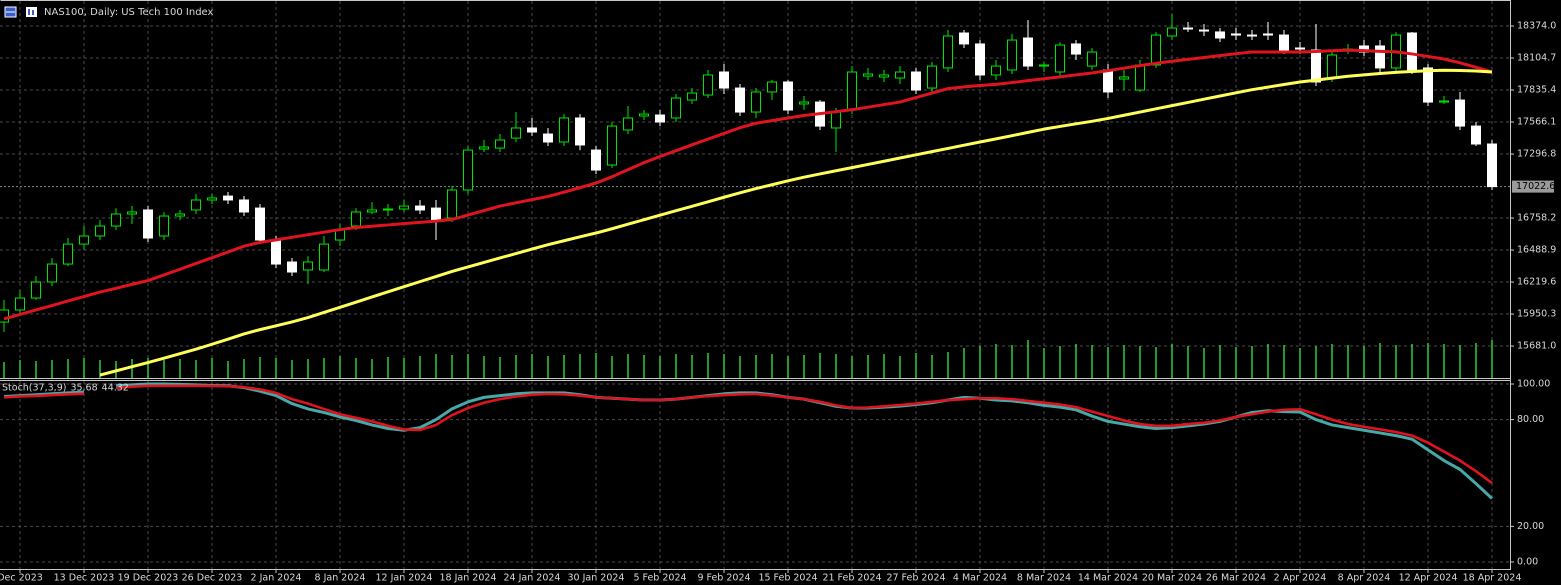 Image resolution: width=1561 pixels, height=585 pixels. Describe the element at coordinates (1530, 419) in the screenshot. I see `y-tick-label: 80.00` at that location.